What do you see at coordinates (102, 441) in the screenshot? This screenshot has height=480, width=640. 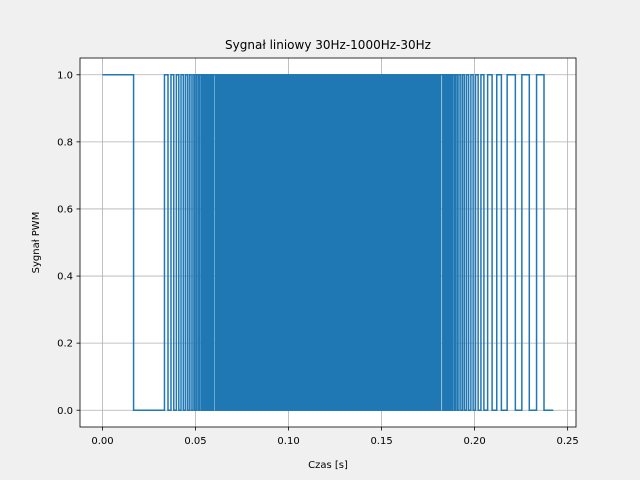 I see `x-tick-label: 0.00` at bounding box center [102, 441].